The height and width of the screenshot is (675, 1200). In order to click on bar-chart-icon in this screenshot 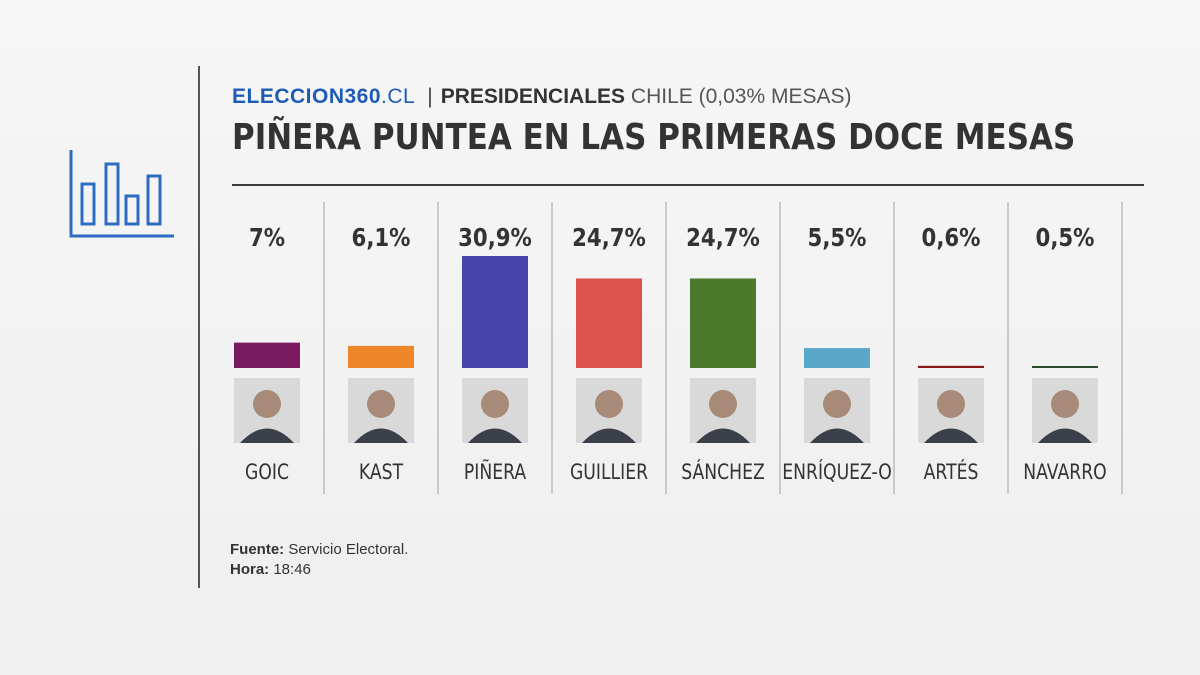, I will do `click(121, 194)`.